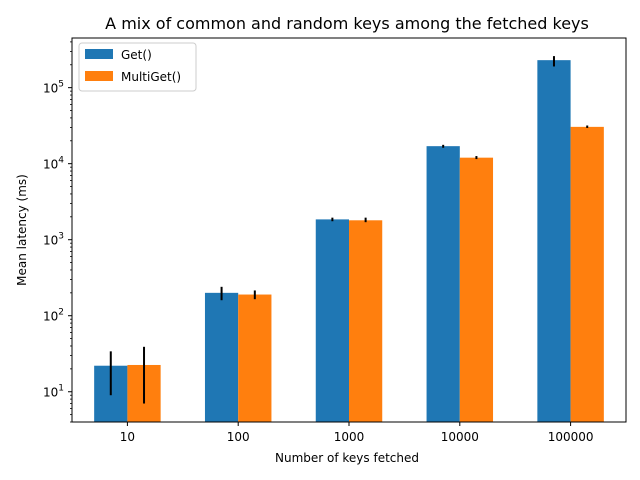 The height and width of the screenshot is (480, 640). I want to click on y-axis: 10¹ 10² 10³ 10⁴ 10⁵, so click(57, 232).